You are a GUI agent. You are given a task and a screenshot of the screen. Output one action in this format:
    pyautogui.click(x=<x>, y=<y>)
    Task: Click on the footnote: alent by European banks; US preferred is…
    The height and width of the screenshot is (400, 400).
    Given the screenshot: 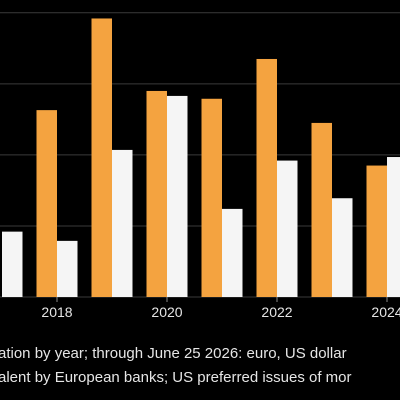 What is the action you would take?
    pyautogui.click(x=176, y=377)
    